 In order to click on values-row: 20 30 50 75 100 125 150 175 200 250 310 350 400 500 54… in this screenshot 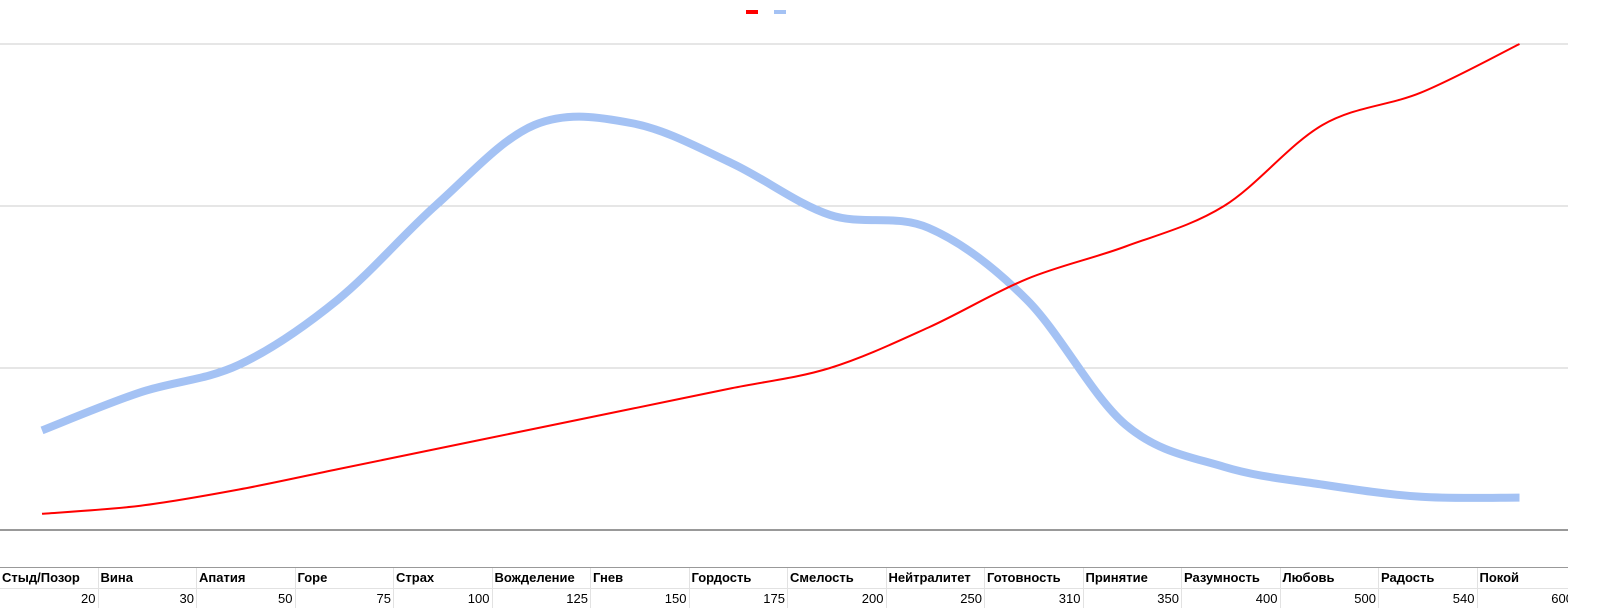, I will do `click(784, 598)`.